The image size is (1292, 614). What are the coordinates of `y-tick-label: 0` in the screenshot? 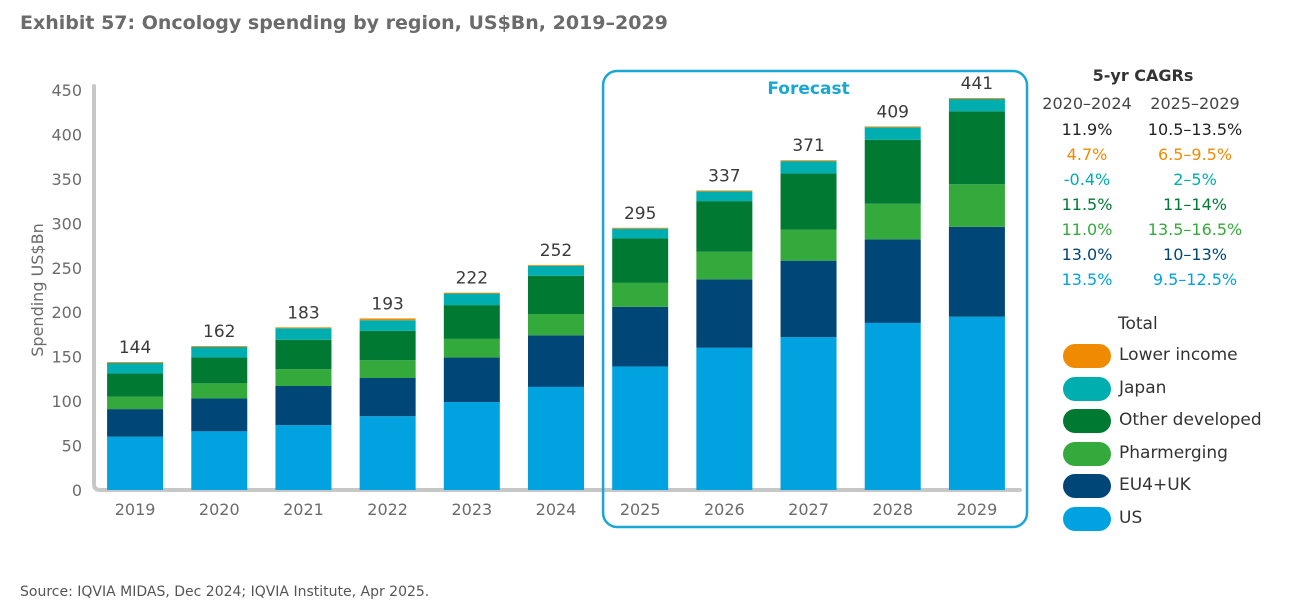 It's located at (77, 490).